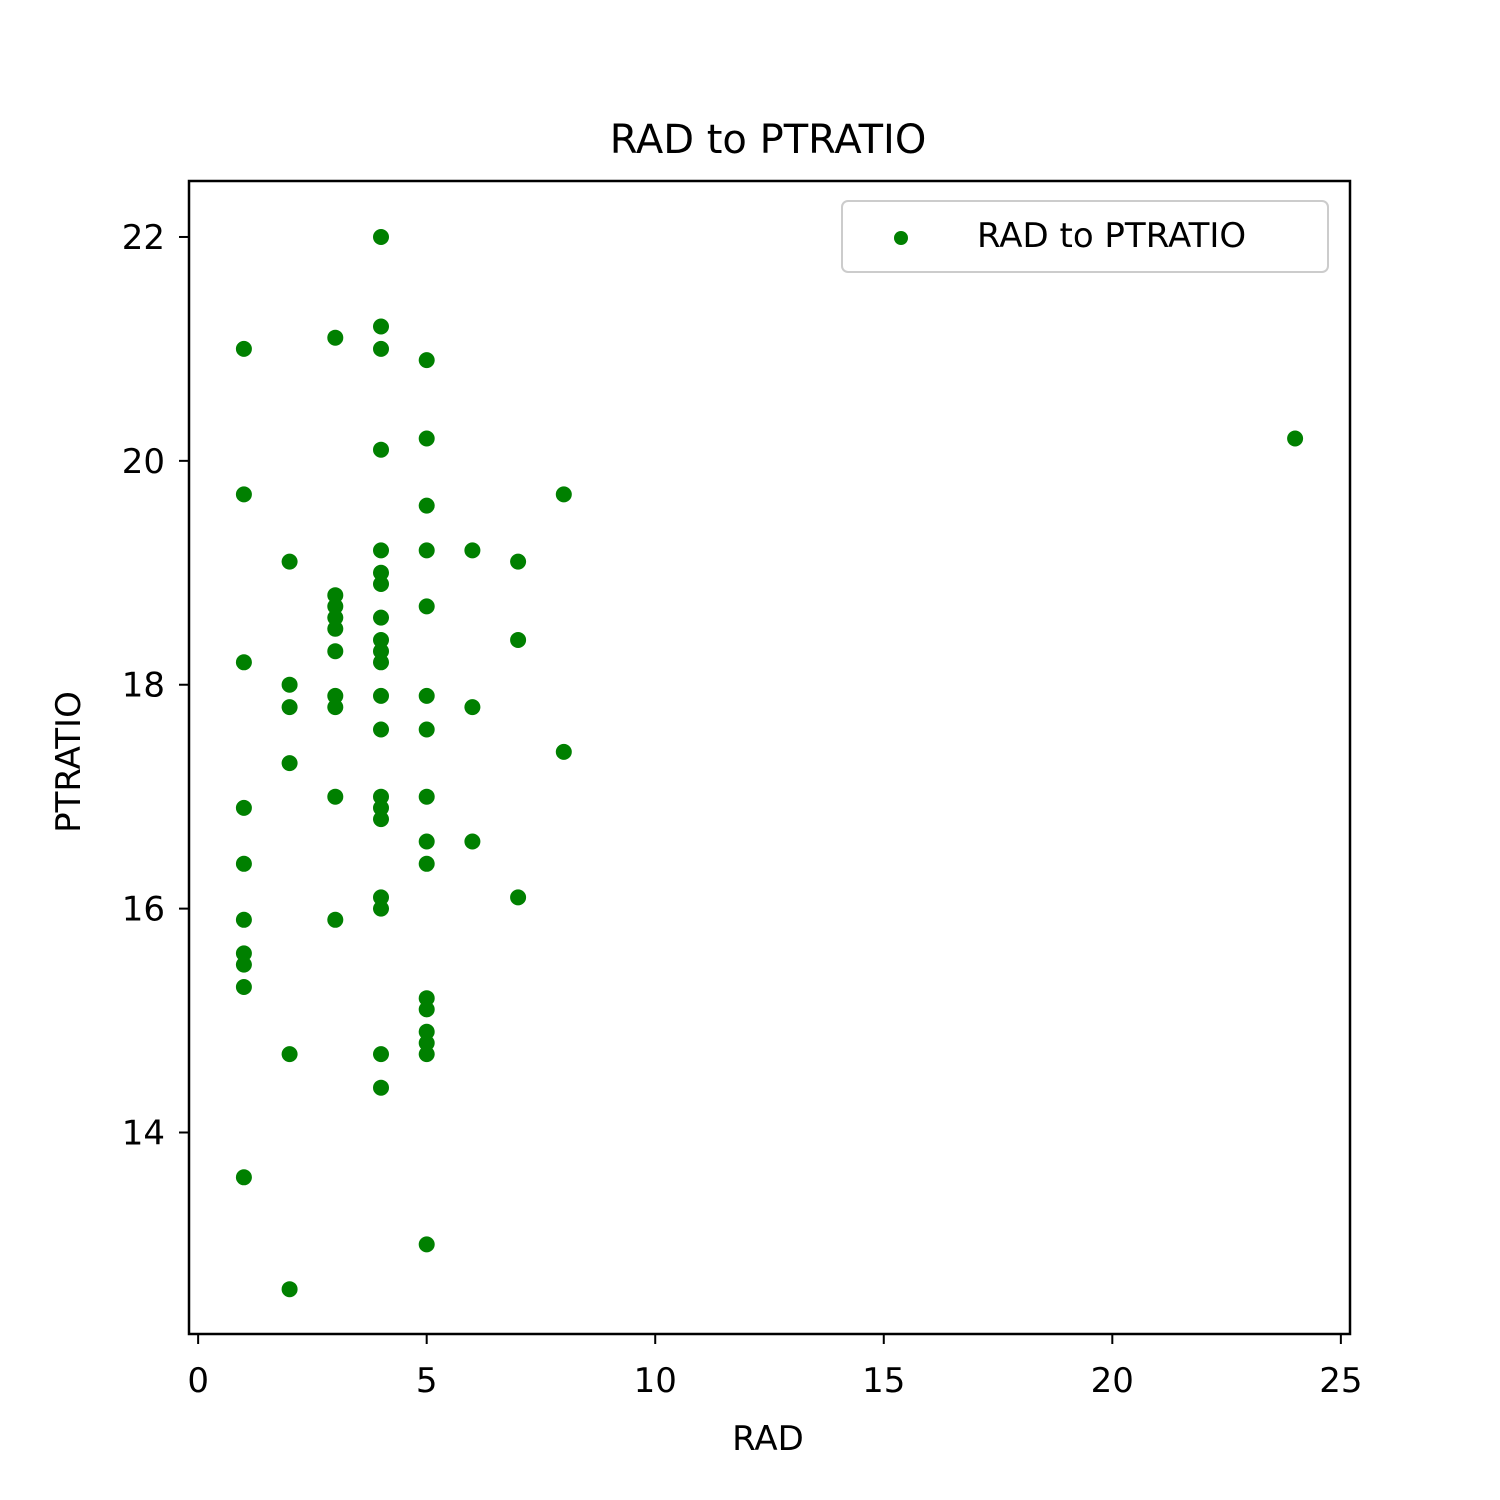 The height and width of the screenshot is (1500, 1500). What do you see at coordinates (1111, 236) in the screenshot?
I see `legend-label: RAD to PTRATIO` at bounding box center [1111, 236].